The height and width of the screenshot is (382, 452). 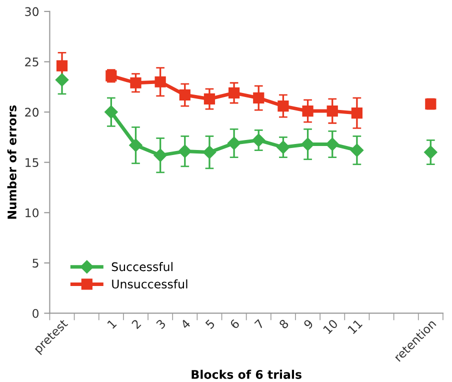 I want to click on y-tick-label: 10, so click(x=32, y=213).